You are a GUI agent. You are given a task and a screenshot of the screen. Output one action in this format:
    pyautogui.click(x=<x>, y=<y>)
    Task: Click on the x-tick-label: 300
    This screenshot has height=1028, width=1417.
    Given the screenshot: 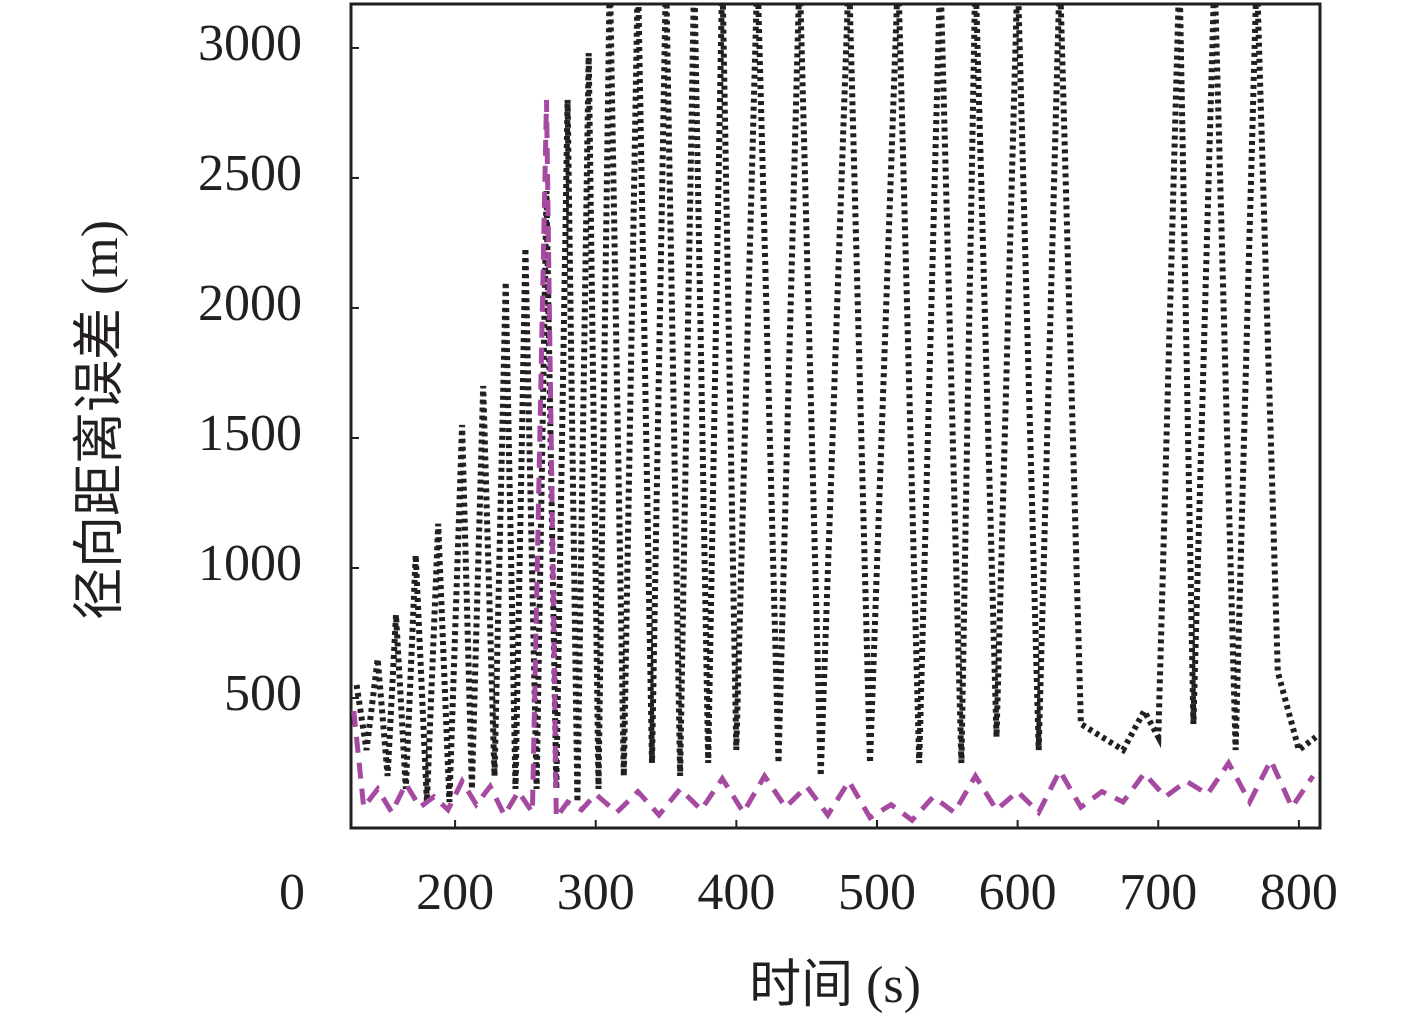 What is the action you would take?
    pyautogui.click(x=596, y=892)
    